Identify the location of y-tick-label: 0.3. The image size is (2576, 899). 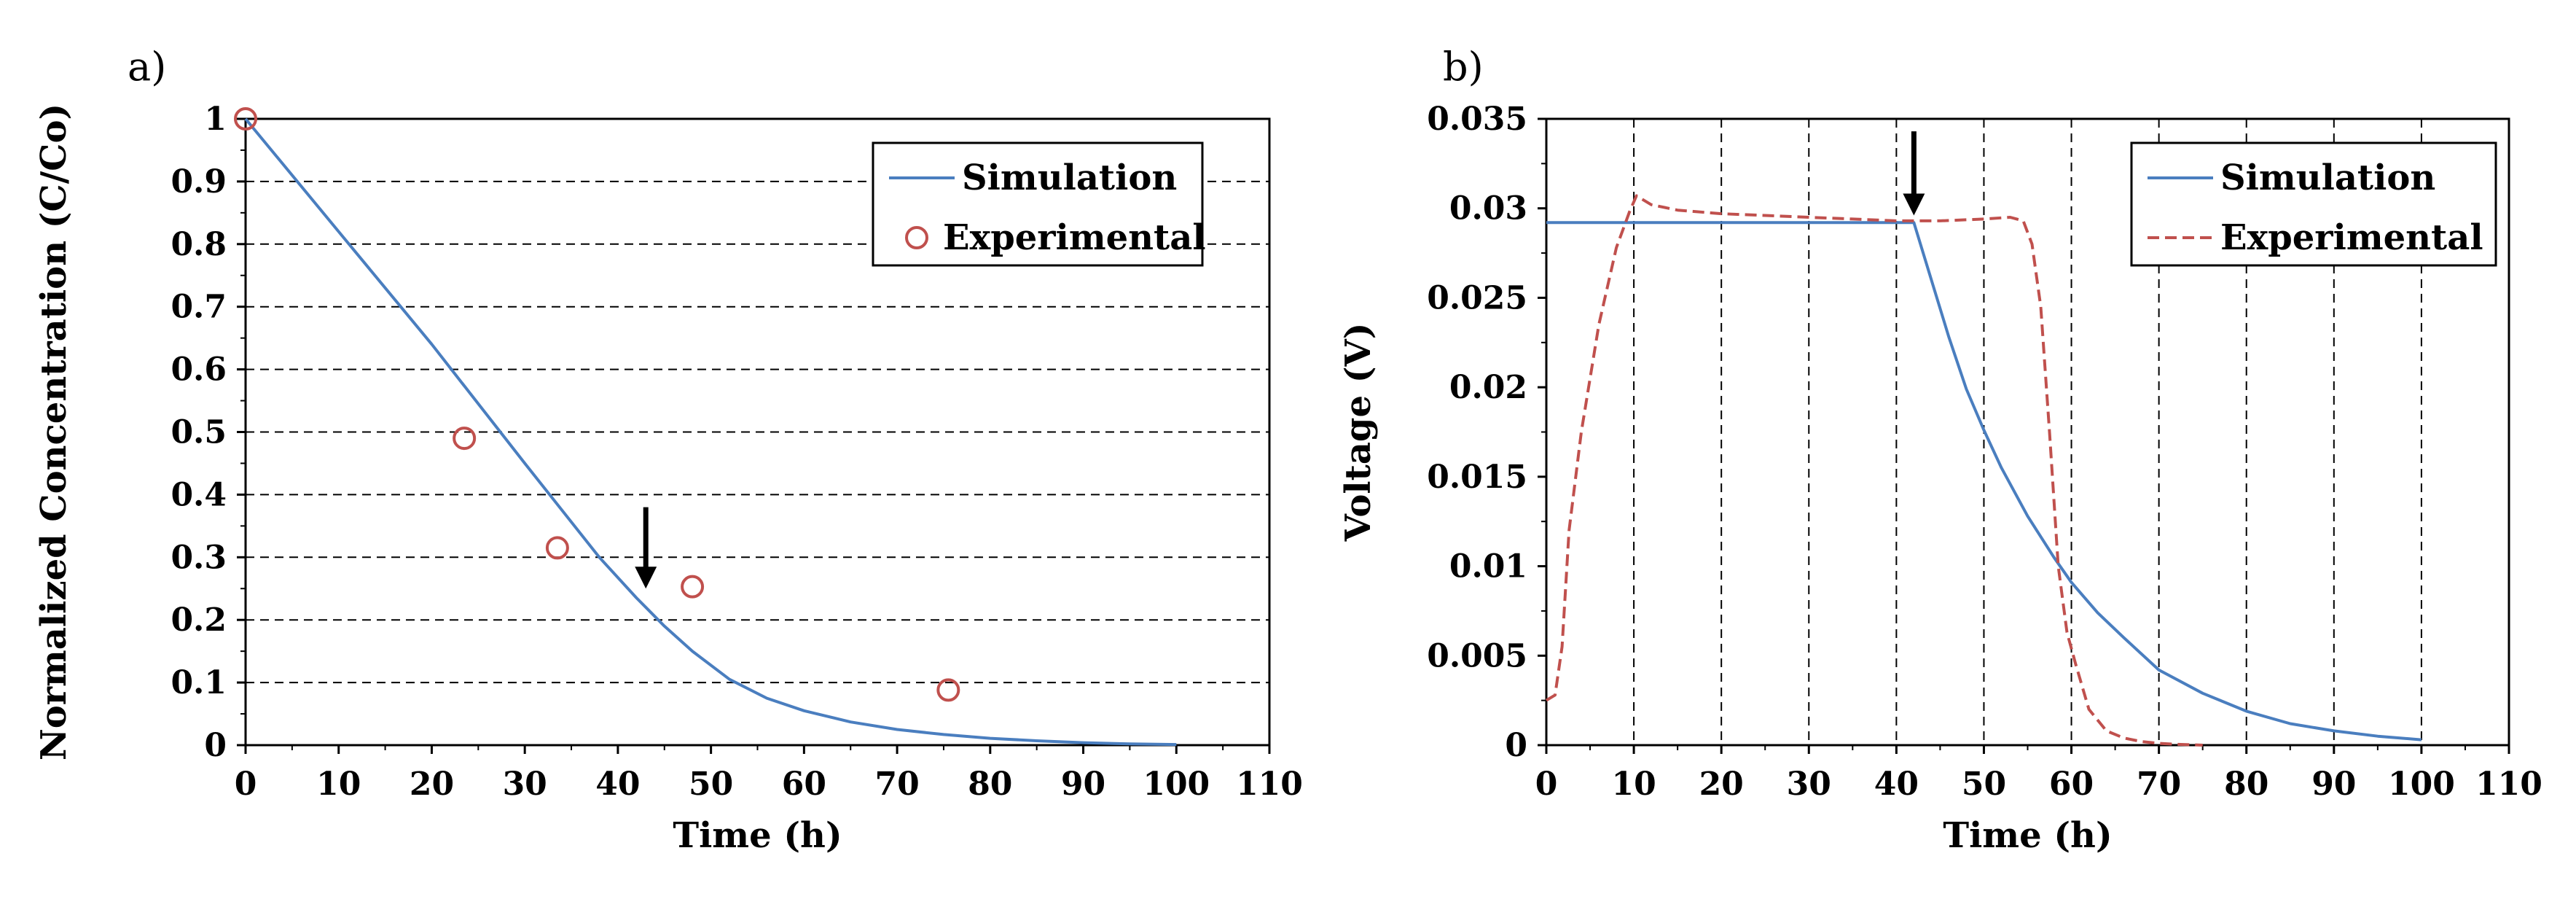
(199, 557).